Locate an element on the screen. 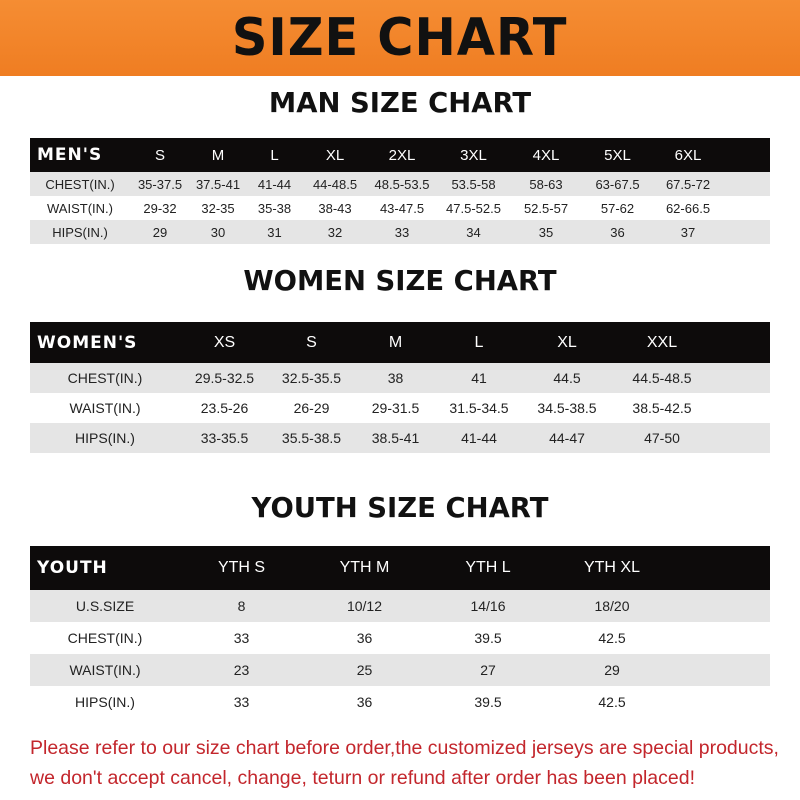 The image size is (800, 800). men-section-title: MAN SIZE CHART is located at coordinates (400, 102).